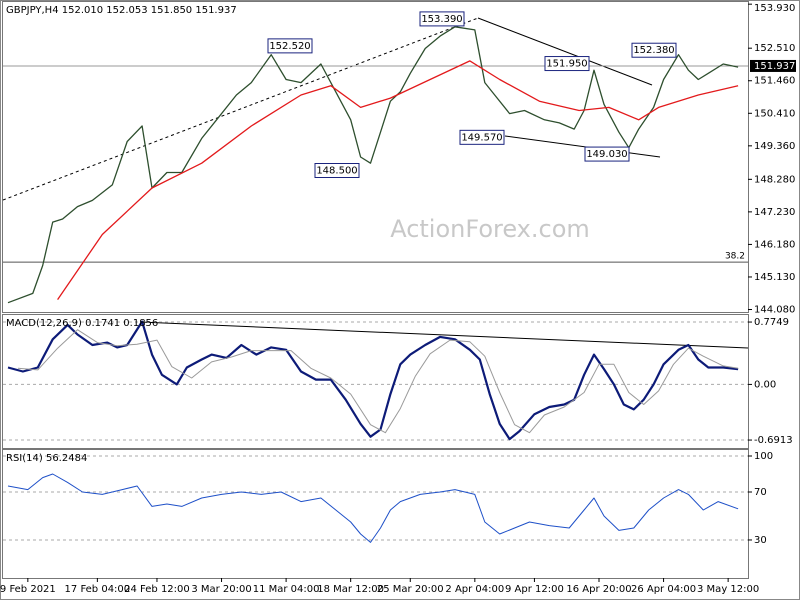 The width and height of the screenshot is (800, 600). What do you see at coordinates (760, 492) in the screenshot?
I see `y-tick-label: 70` at bounding box center [760, 492].